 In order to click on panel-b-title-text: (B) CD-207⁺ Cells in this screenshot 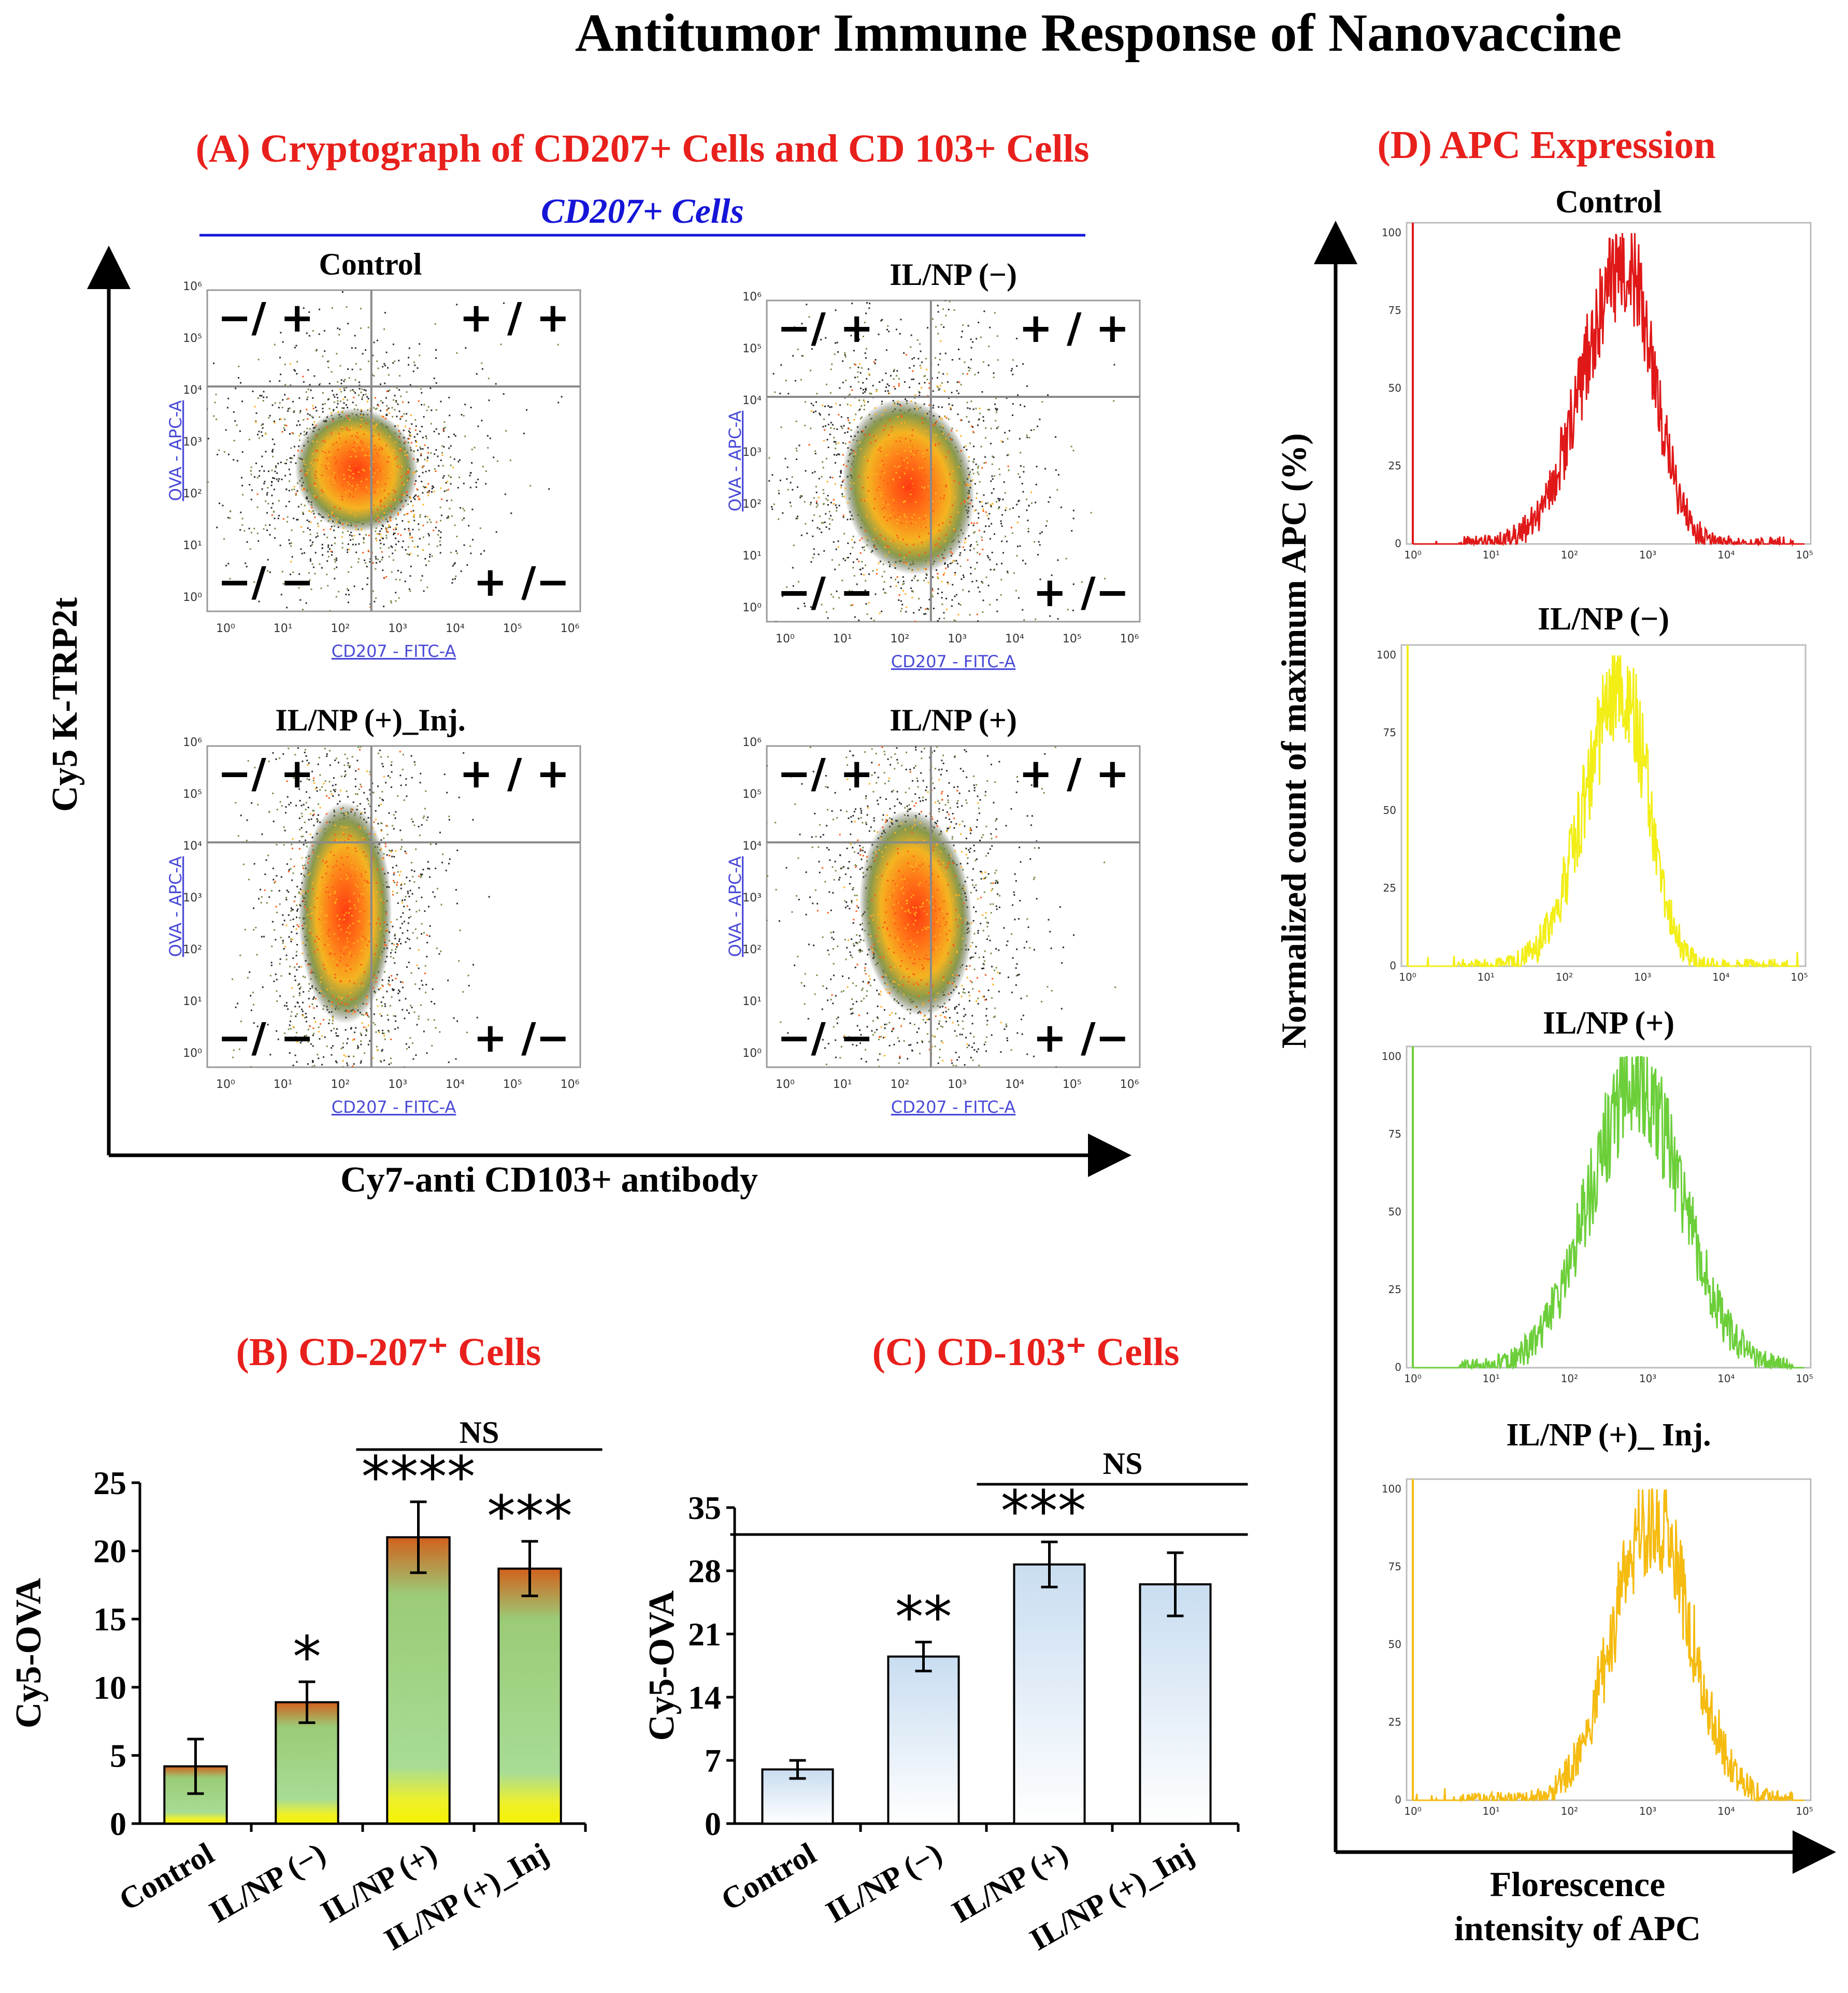, I will do `click(389, 1352)`.